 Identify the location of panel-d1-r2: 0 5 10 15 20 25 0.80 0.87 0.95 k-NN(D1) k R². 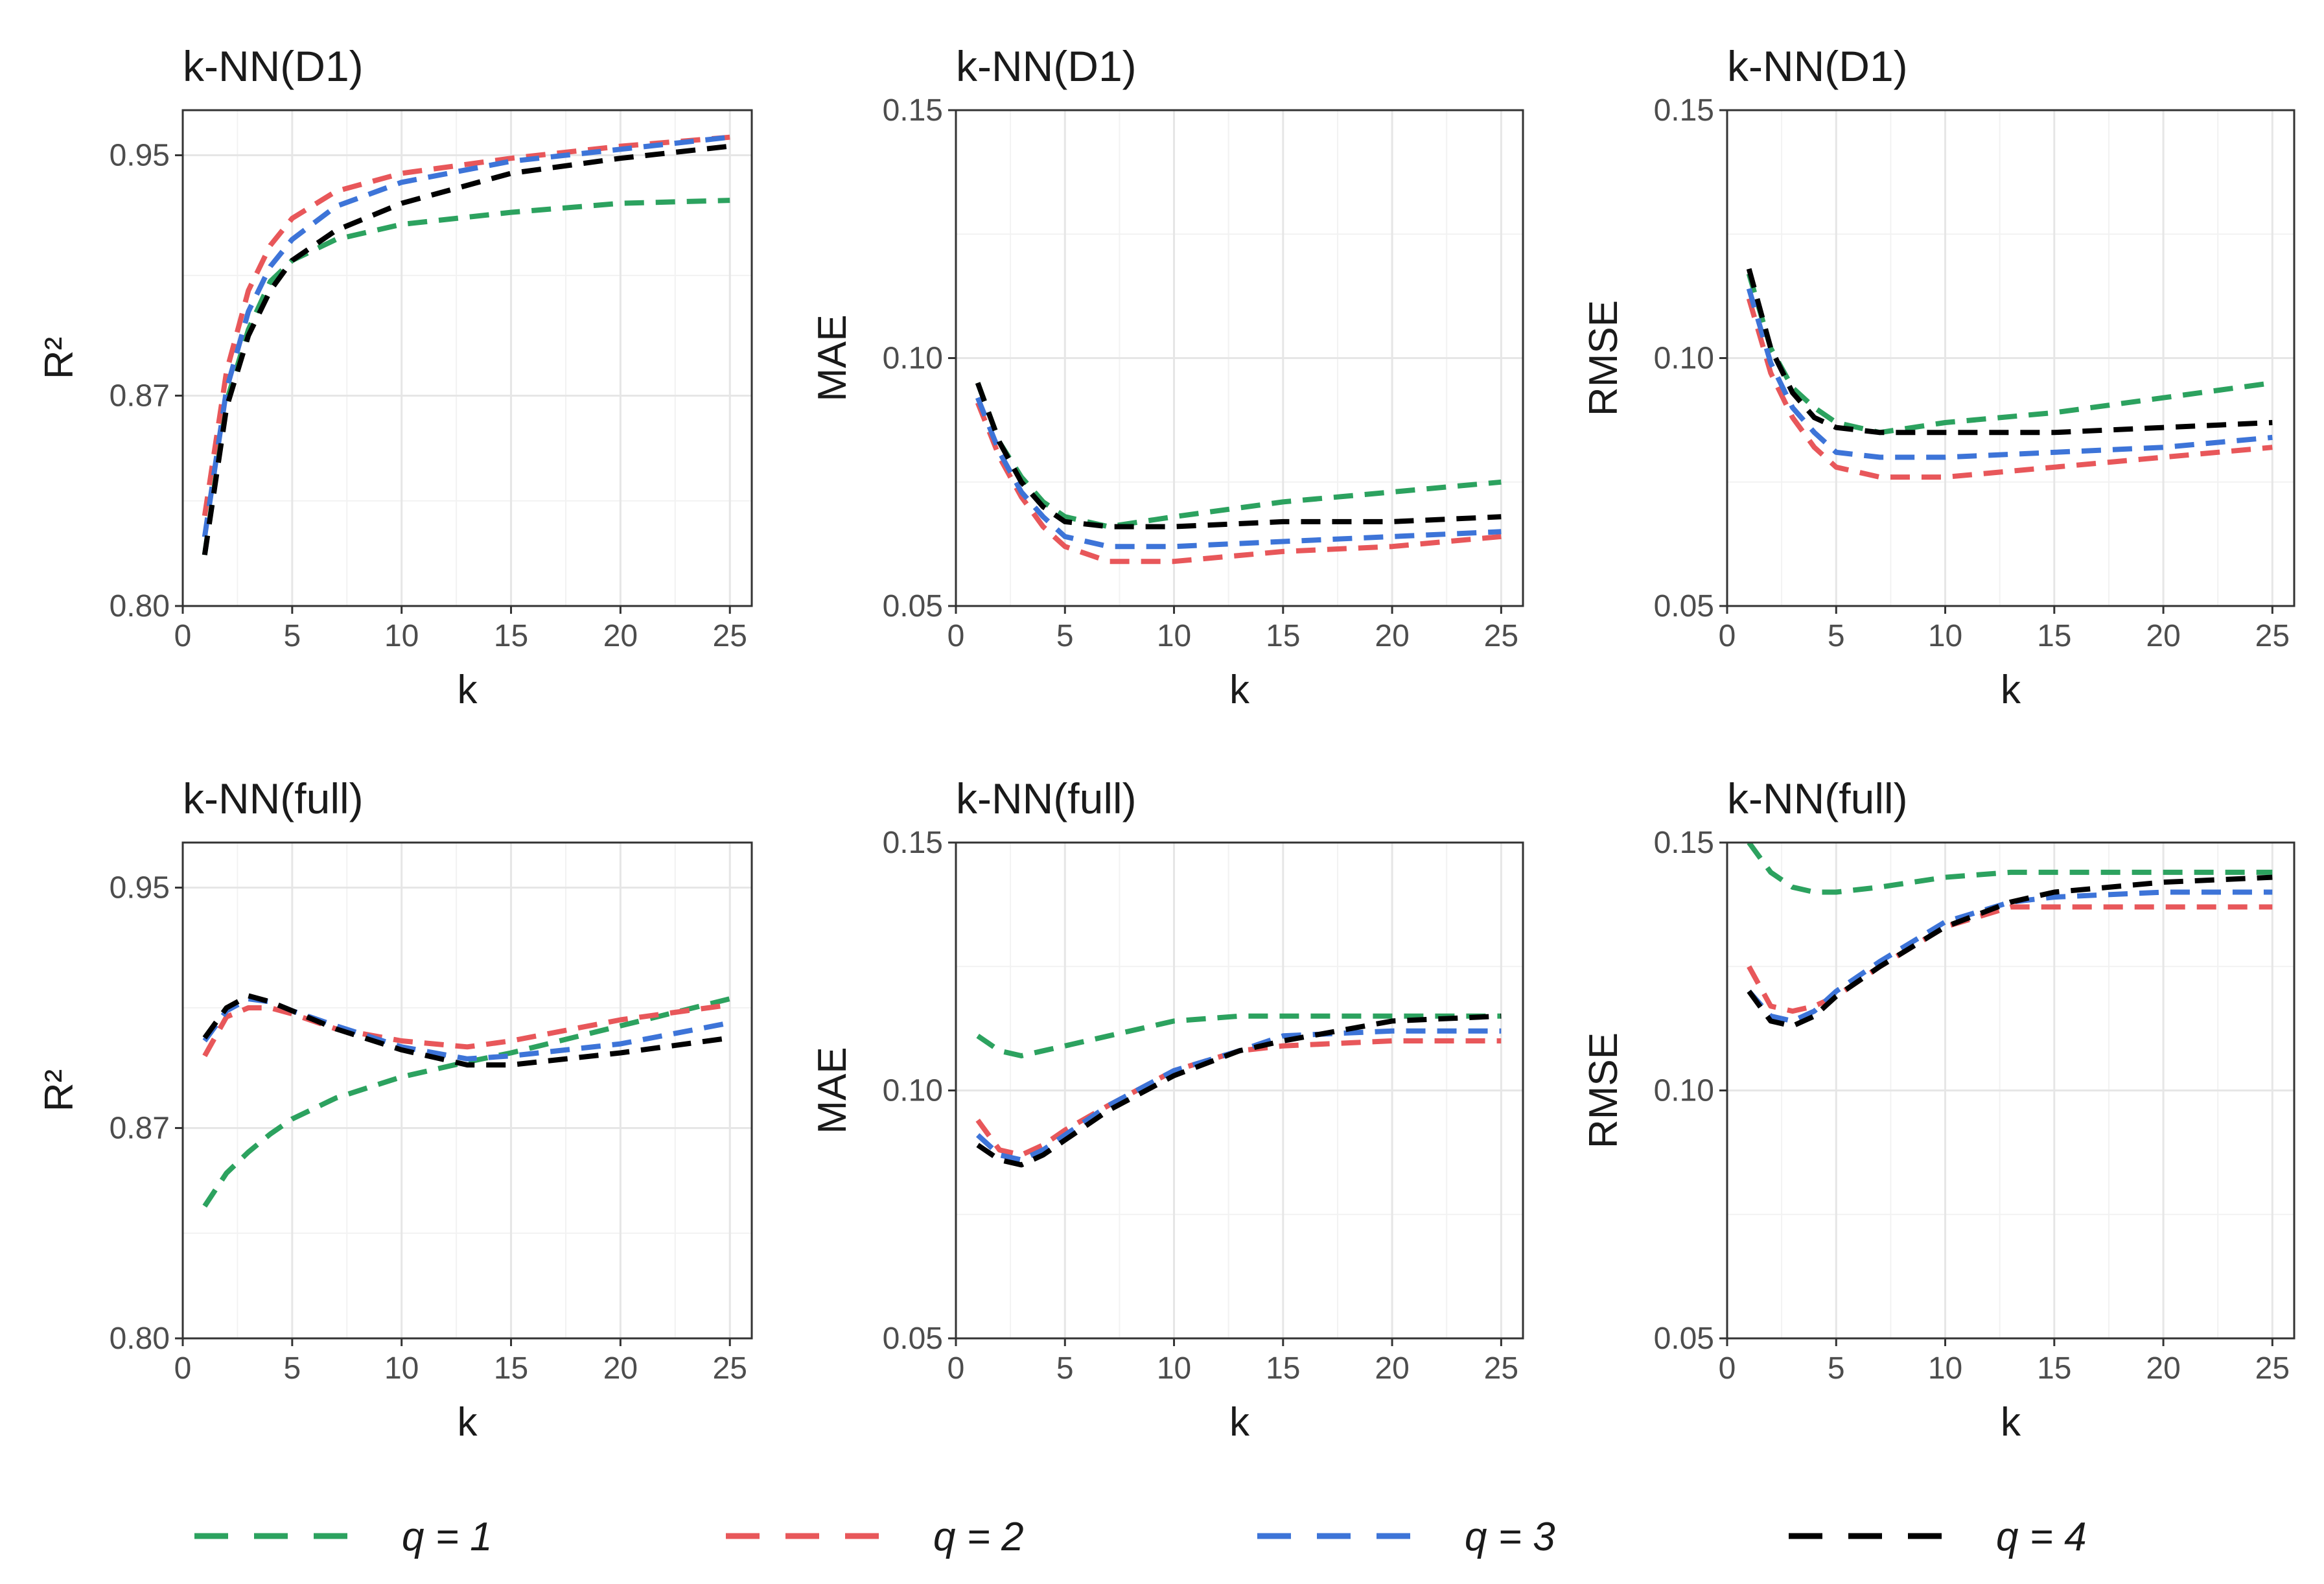
(395, 377).